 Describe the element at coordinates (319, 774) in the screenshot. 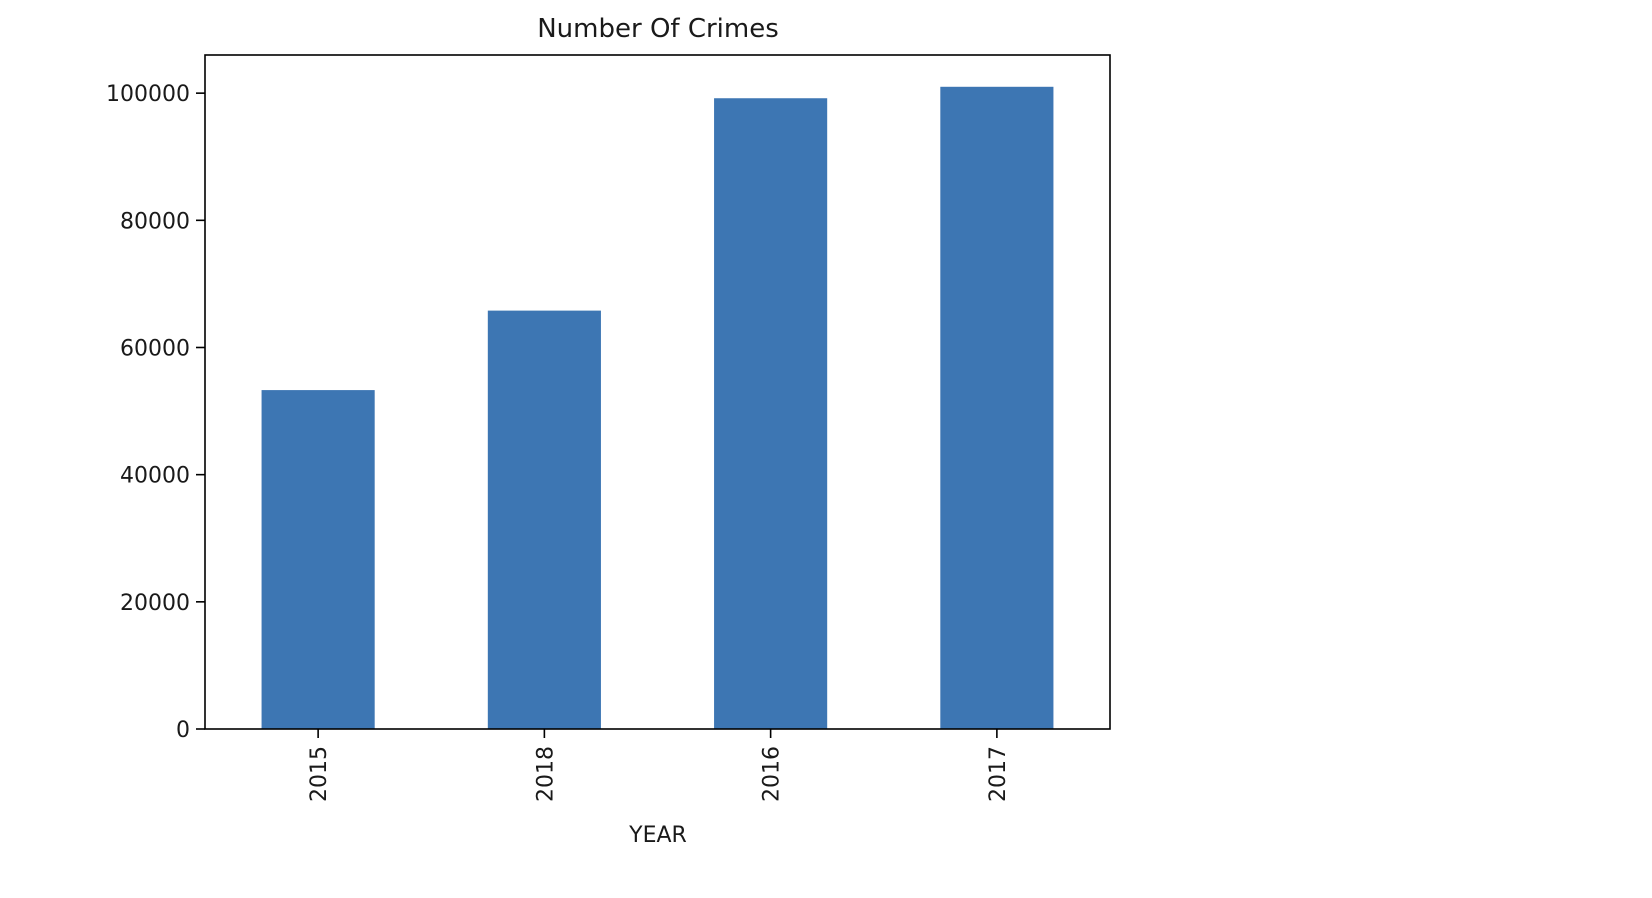

I see `x-tick-label: 2015` at that location.